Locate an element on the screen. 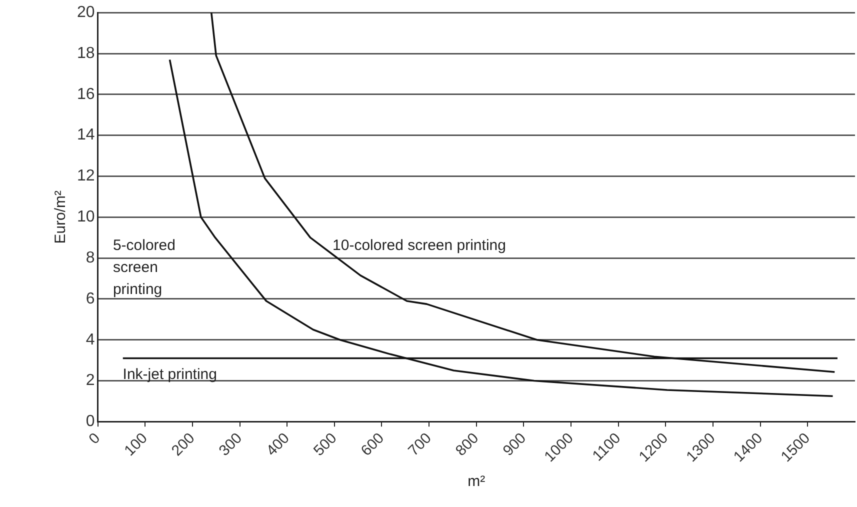 The width and height of the screenshot is (857, 507). x-tick-label: 800 is located at coordinates (467, 445).